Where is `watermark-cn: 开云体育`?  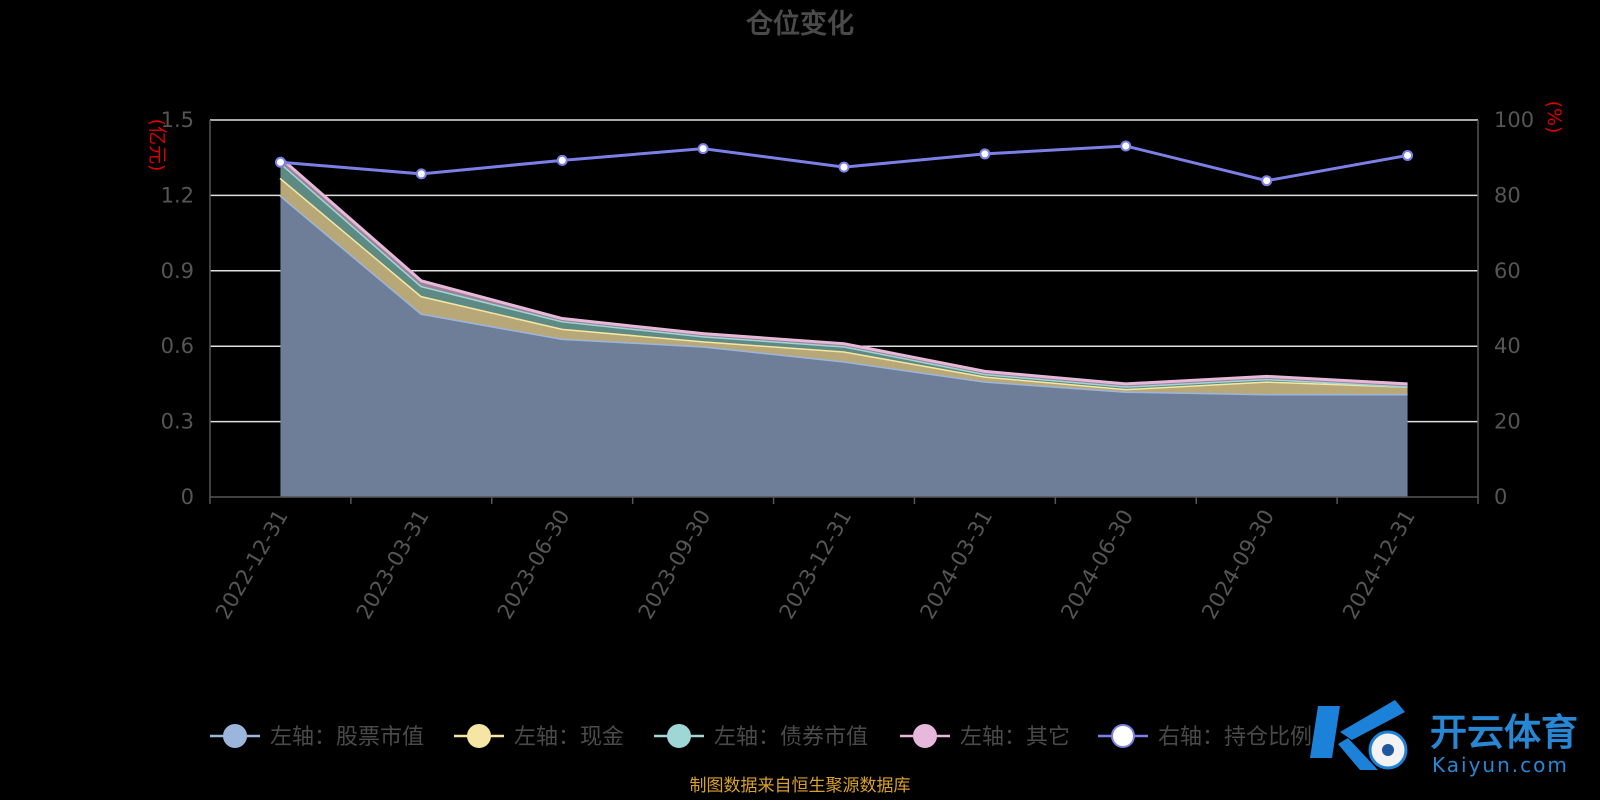
watermark-cn: 开云体育 is located at coordinates (1504, 732).